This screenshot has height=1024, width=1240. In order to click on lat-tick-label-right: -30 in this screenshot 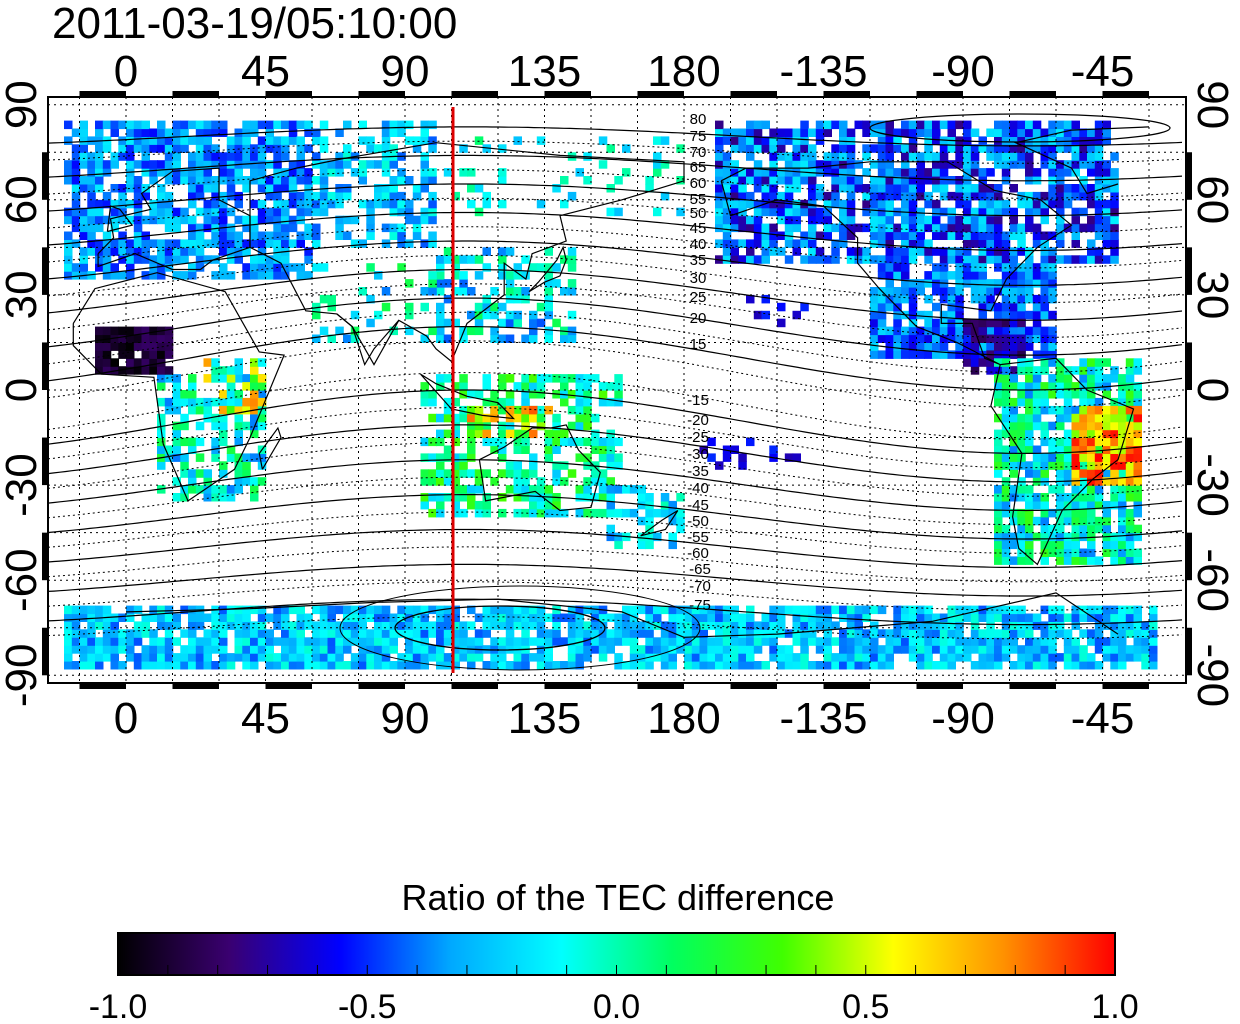, I will do `click(1212, 485)`.